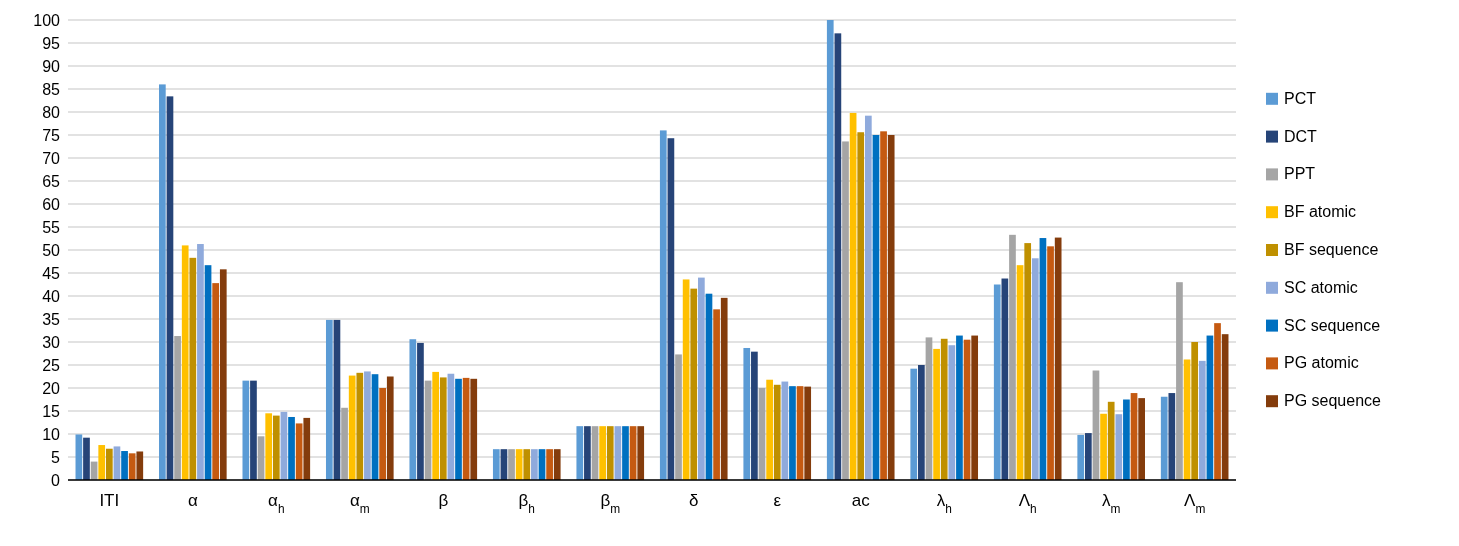 The width and height of the screenshot is (1459, 546). I want to click on legend-label: PG sequence, so click(1333, 401).